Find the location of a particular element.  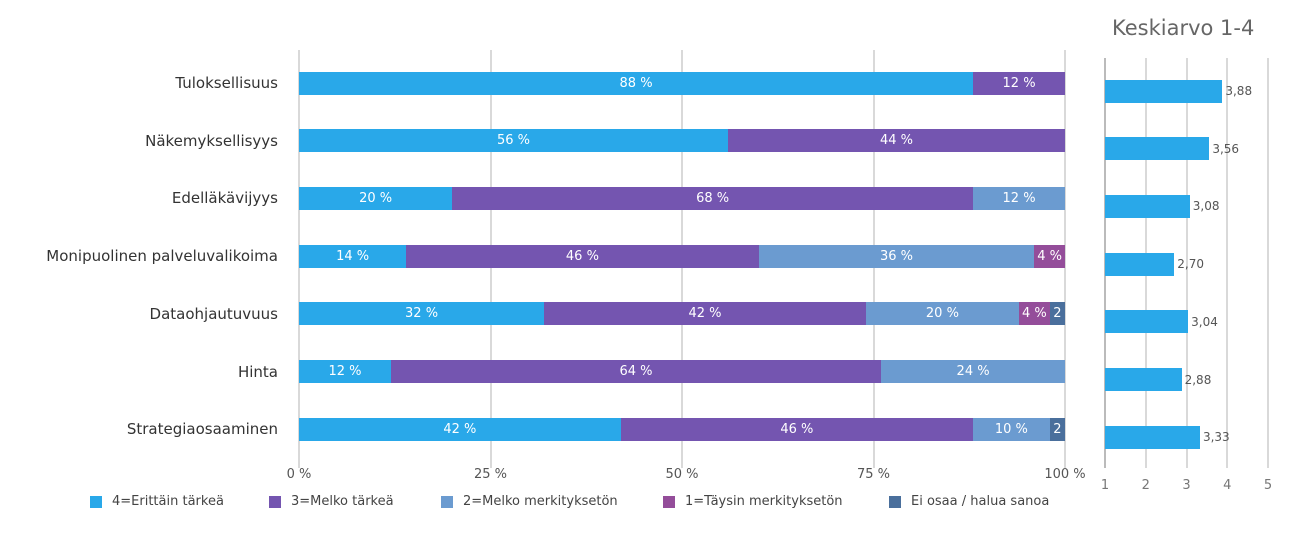

x-tick-label: 100 % is located at coordinates (1065, 474).